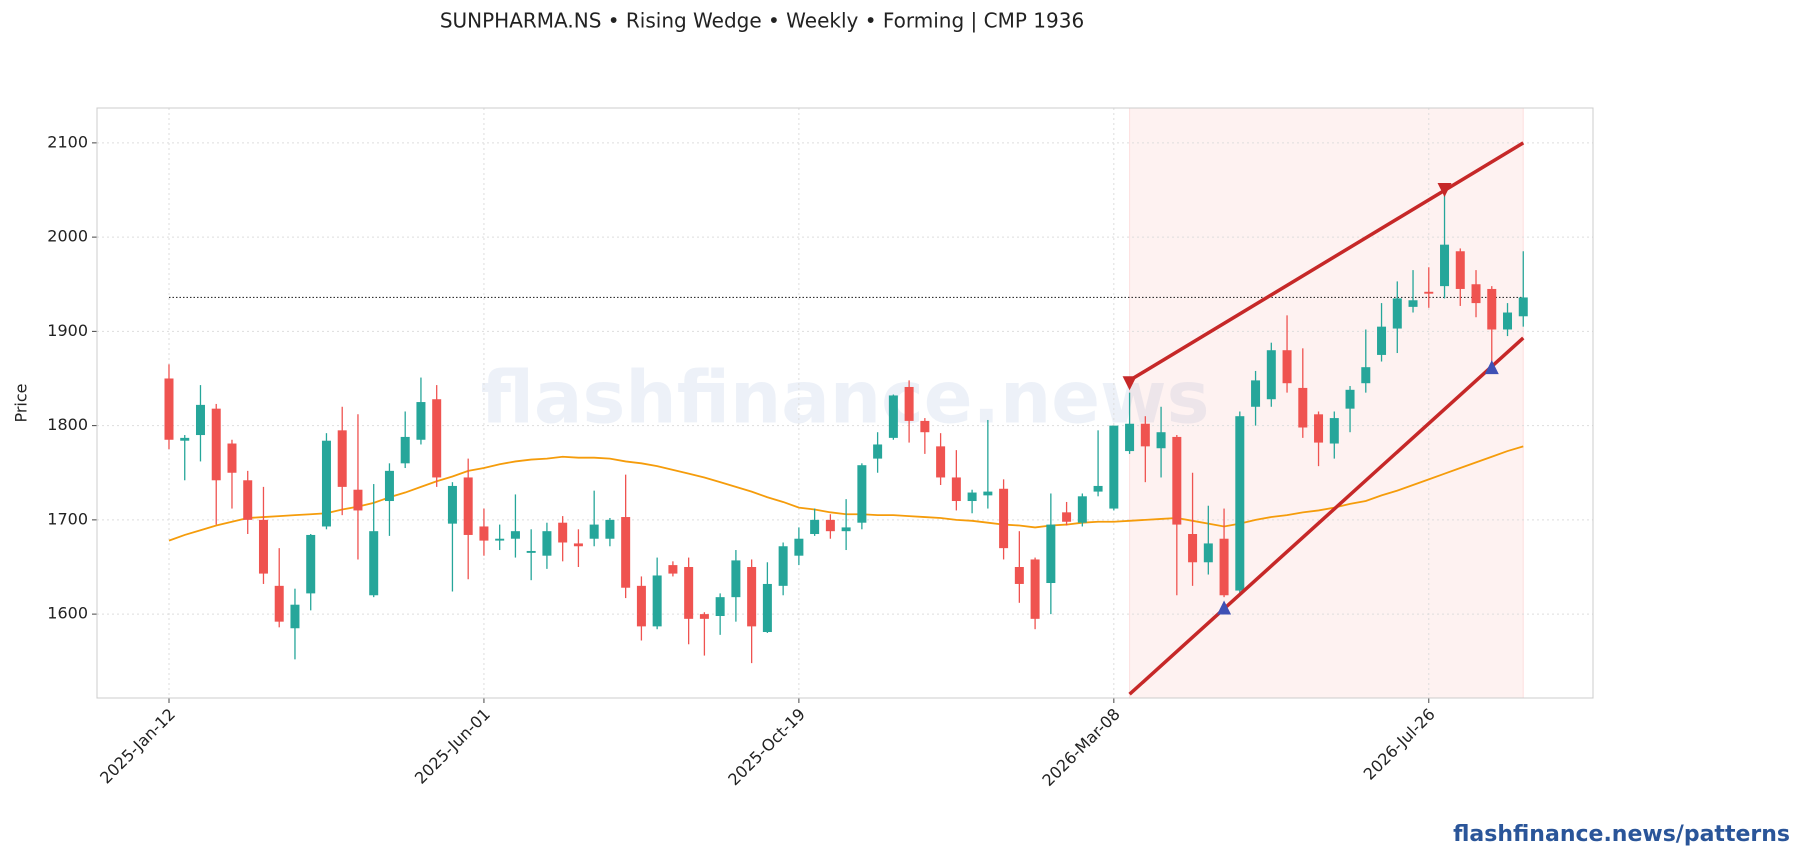 This screenshot has height=860, width=1804. What do you see at coordinates (67, 141) in the screenshot?
I see `y-tick-label: 2100` at bounding box center [67, 141].